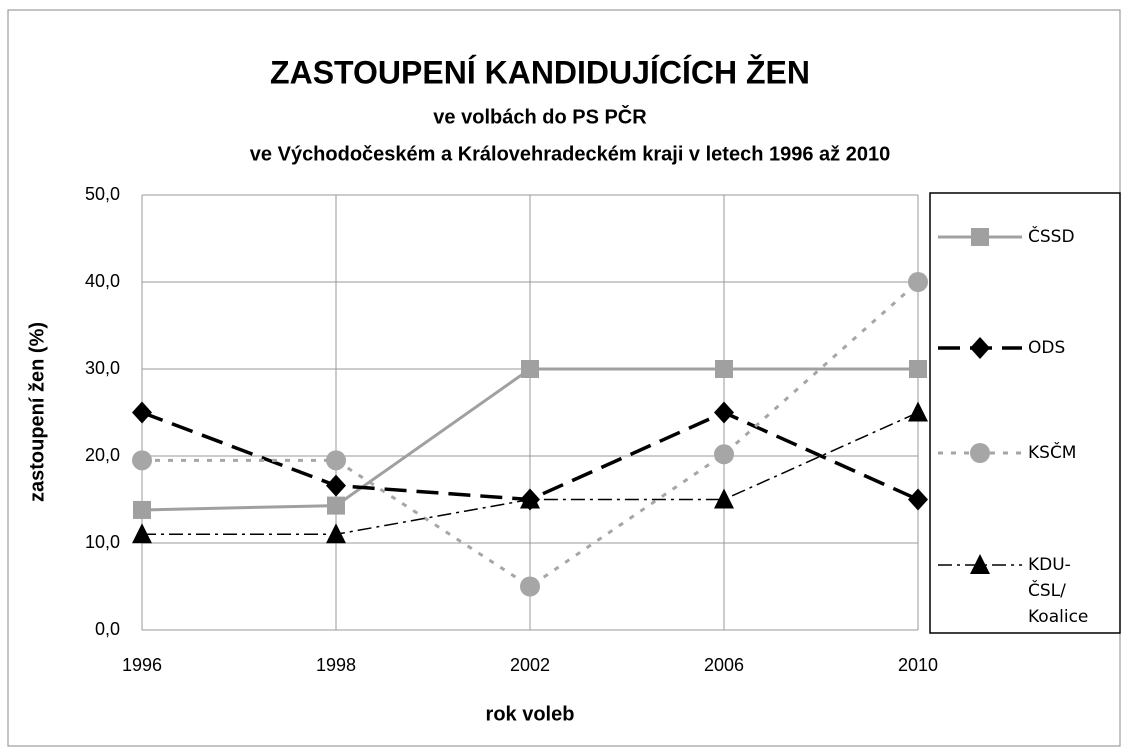  Describe the element at coordinates (540, 72) in the screenshot. I see `chart-title: ZASTOUPENÍ KANDIDUJÍCÍCH ŽEN` at that location.